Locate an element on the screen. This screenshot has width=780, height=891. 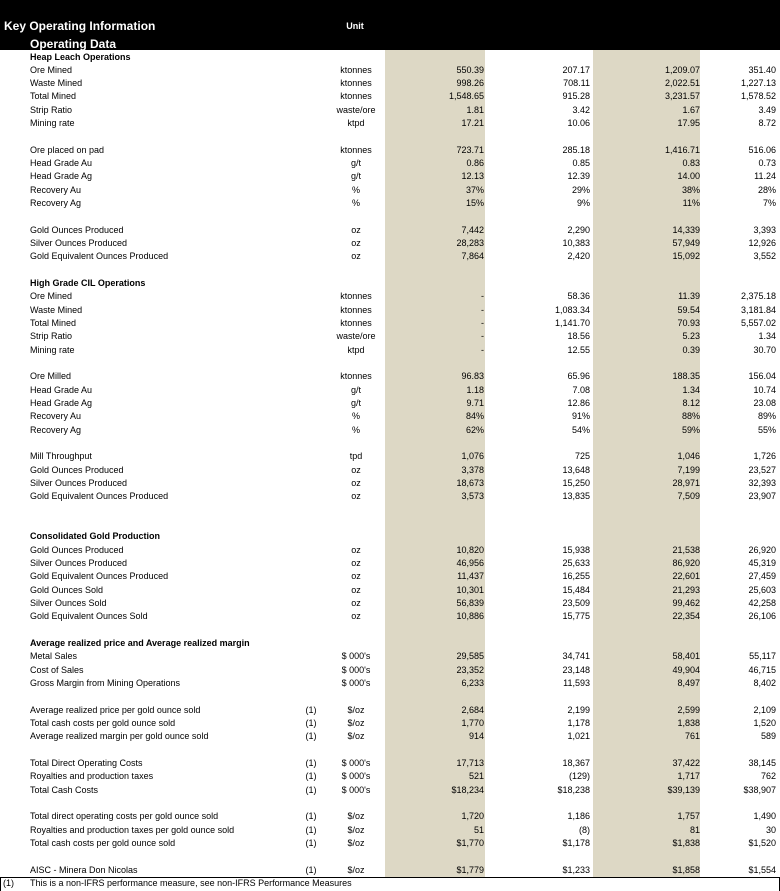
value-cell: 8.12 is located at coordinates (691, 403).